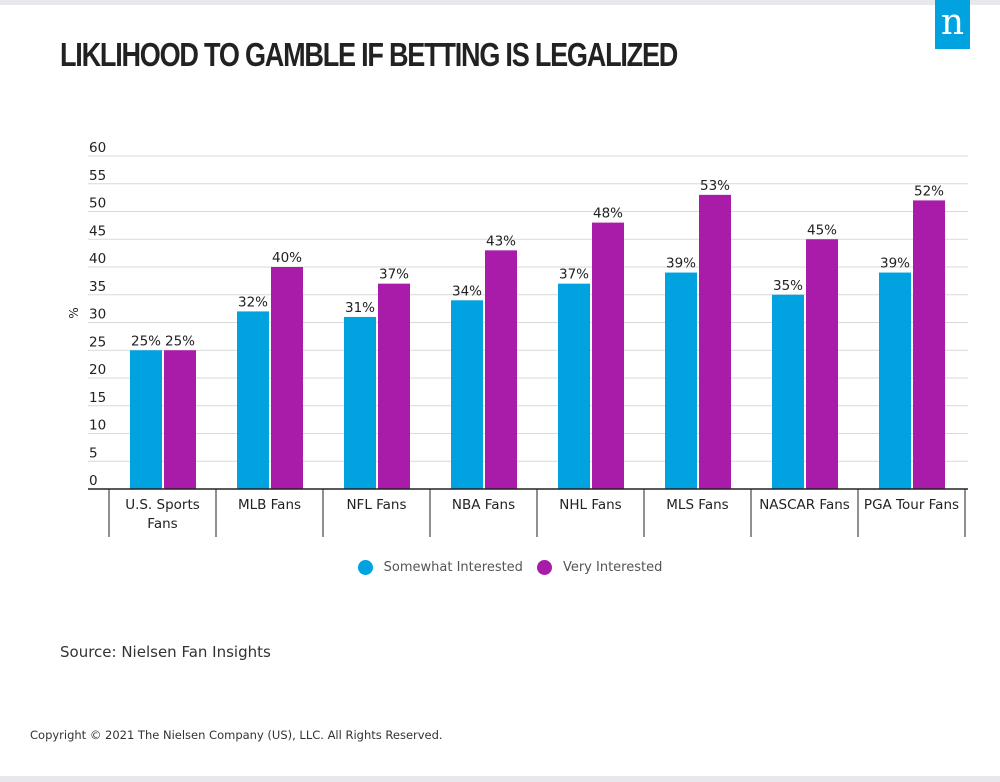 The height and width of the screenshot is (782, 1000). What do you see at coordinates (612, 567) in the screenshot?
I see `legend-label: Very Interested` at bounding box center [612, 567].